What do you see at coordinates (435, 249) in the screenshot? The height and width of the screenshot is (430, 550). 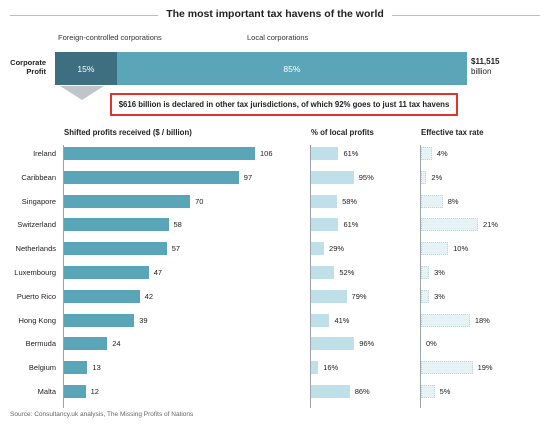 I see `tax-bar-netherlands` at bounding box center [435, 249].